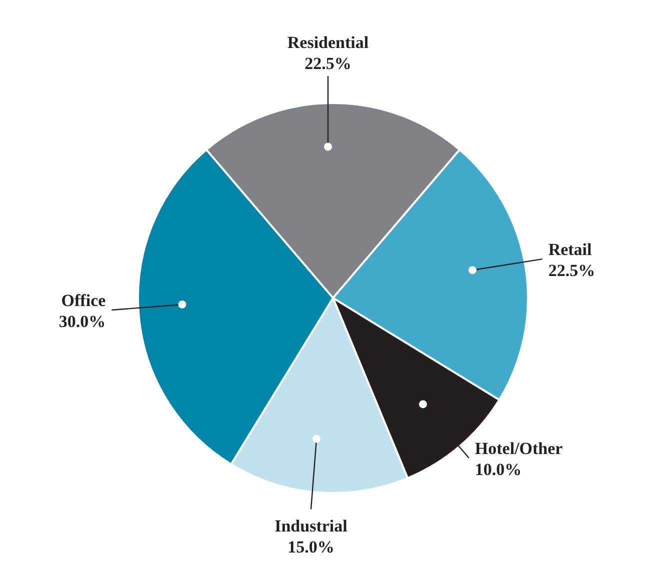 This screenshot has height=580, width=664. I want to click on slice-label: Residential, so click(328, 42).